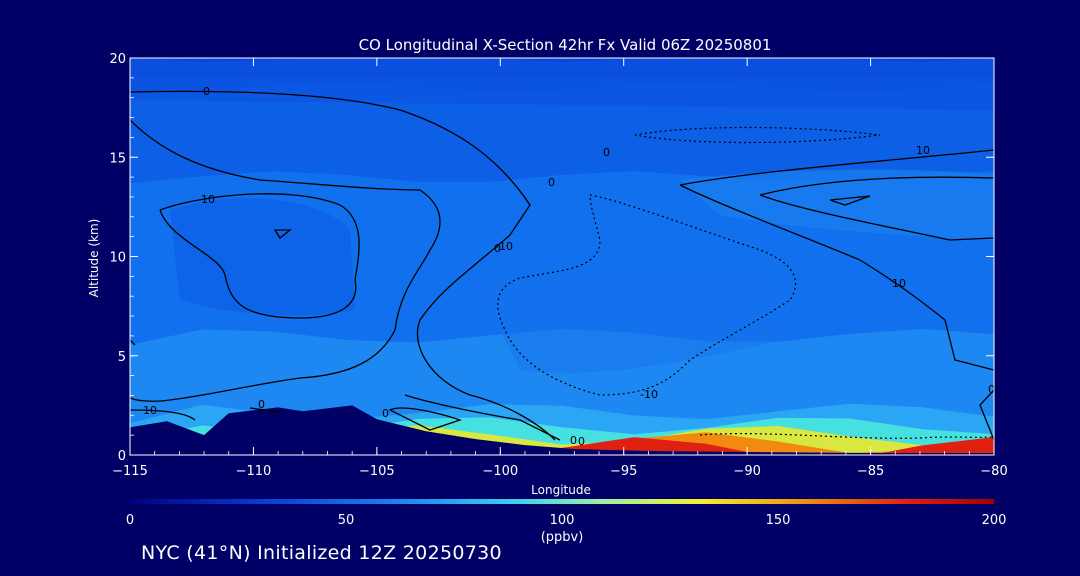 Image resolution: width=1080 pixels, height=576 pixels. What do you see at coordinates (870, 471) in the screenshot?
I see `x-tick-label: −85` at bounding box center [870, 471].